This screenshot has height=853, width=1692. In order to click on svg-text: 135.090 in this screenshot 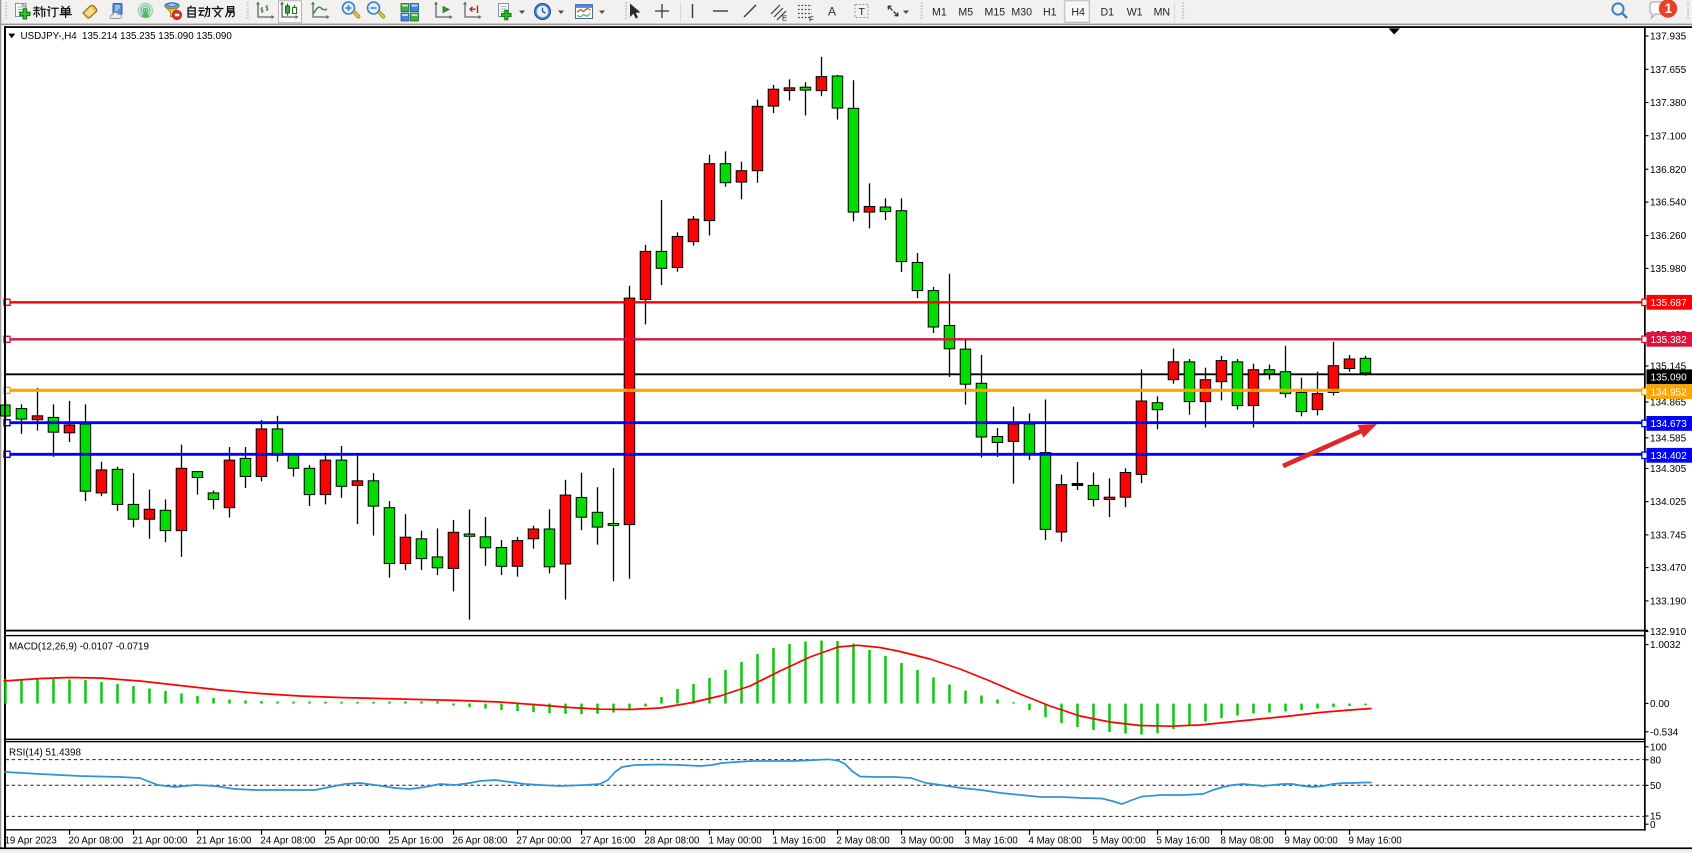, I will do `click(1669, 378)`.